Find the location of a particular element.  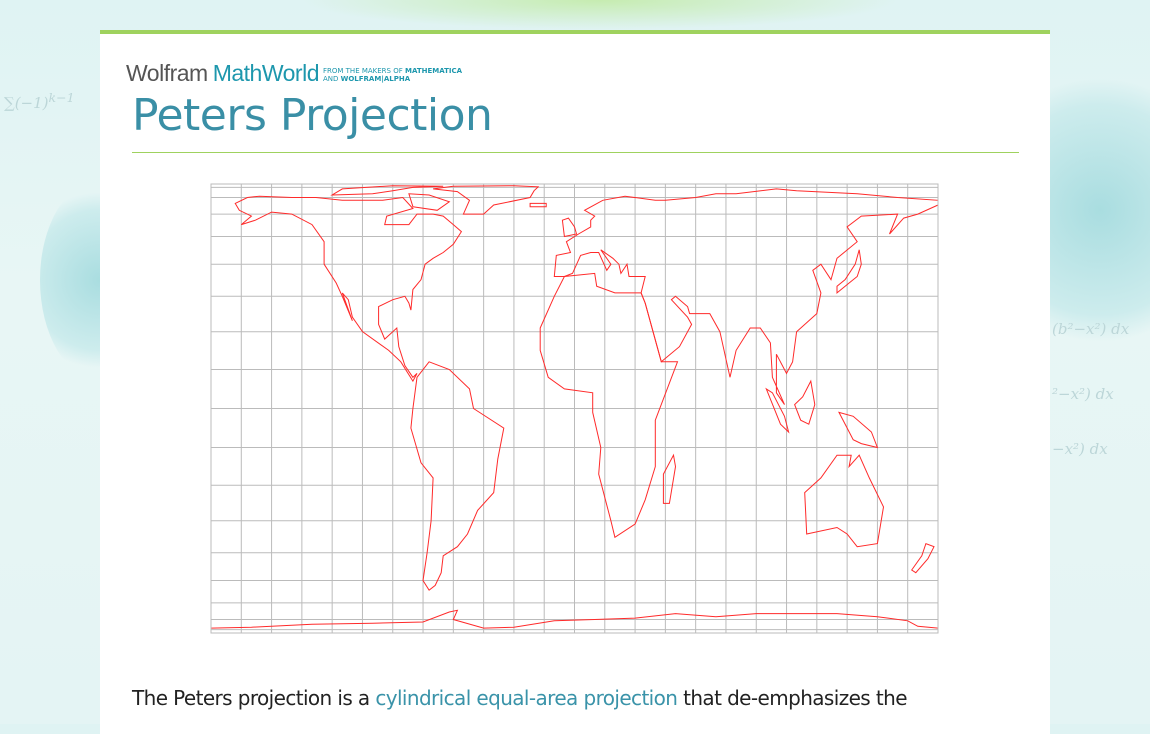

background-glow is located at coordinates (600, 15).